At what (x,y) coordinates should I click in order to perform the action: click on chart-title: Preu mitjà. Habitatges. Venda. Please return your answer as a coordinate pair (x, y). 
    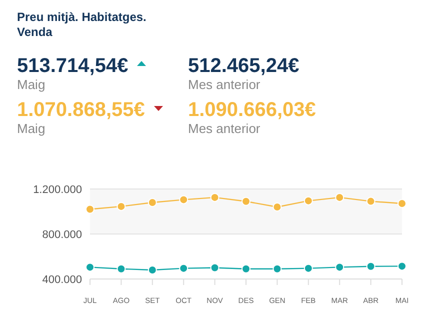
    Looking at the image, I should click on (81, 24).